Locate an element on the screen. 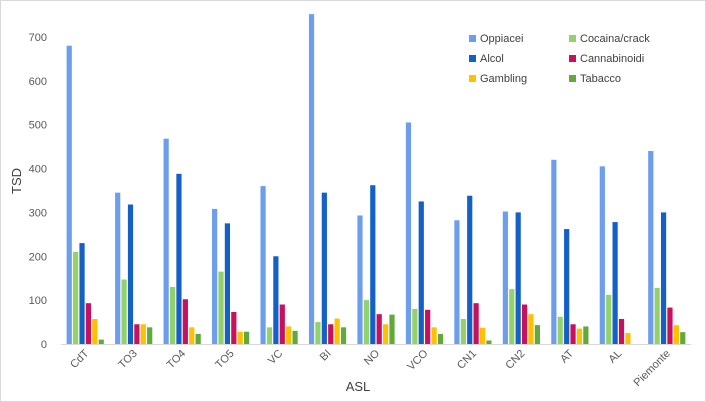 Image resolution: width=706 pixels, height=402 pixels. bar-tabacco-to3 is located at coordinates (149, 335).